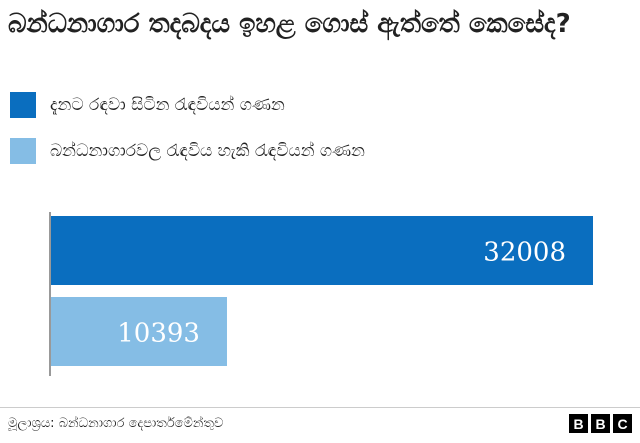  Describe the element at coordinates (167, 105) in the screenshot. I see `legend-label-current-prisoners: දැනට රඳවා සිටින රැඳවියන් ගණන` at that location.